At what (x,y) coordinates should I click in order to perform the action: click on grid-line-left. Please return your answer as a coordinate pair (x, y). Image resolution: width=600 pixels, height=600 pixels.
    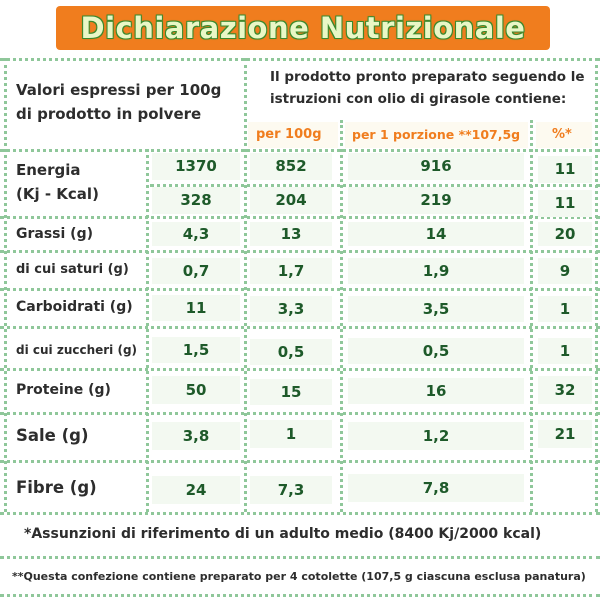
    Looking at the image, I should click on (5, 285).